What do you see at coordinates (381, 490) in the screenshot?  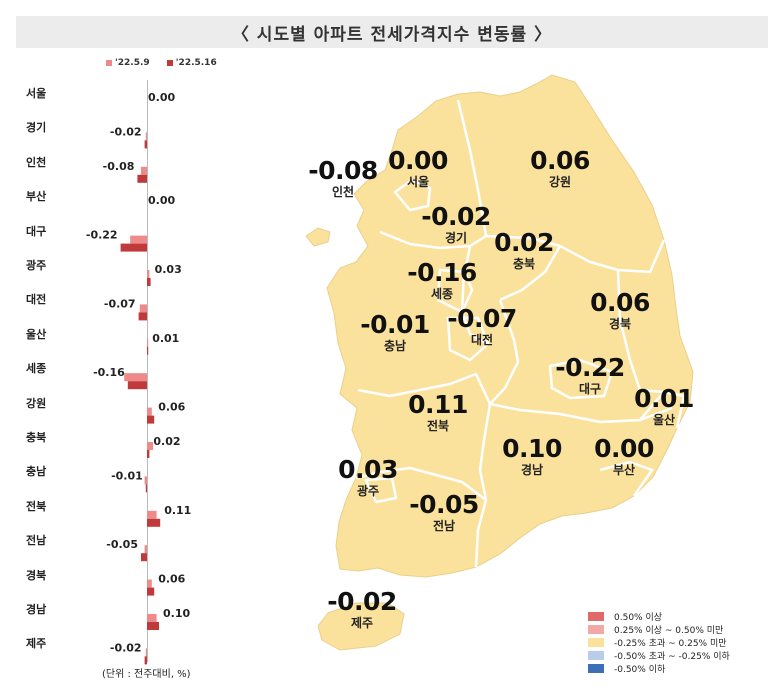 I see `border-gwangju` at bounding box center [381, 490].